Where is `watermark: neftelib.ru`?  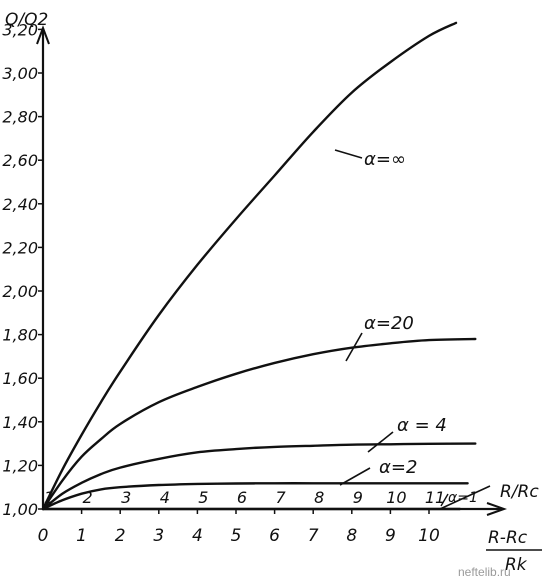
watermark: neftelib.ru is located at coordinates (484, 572).